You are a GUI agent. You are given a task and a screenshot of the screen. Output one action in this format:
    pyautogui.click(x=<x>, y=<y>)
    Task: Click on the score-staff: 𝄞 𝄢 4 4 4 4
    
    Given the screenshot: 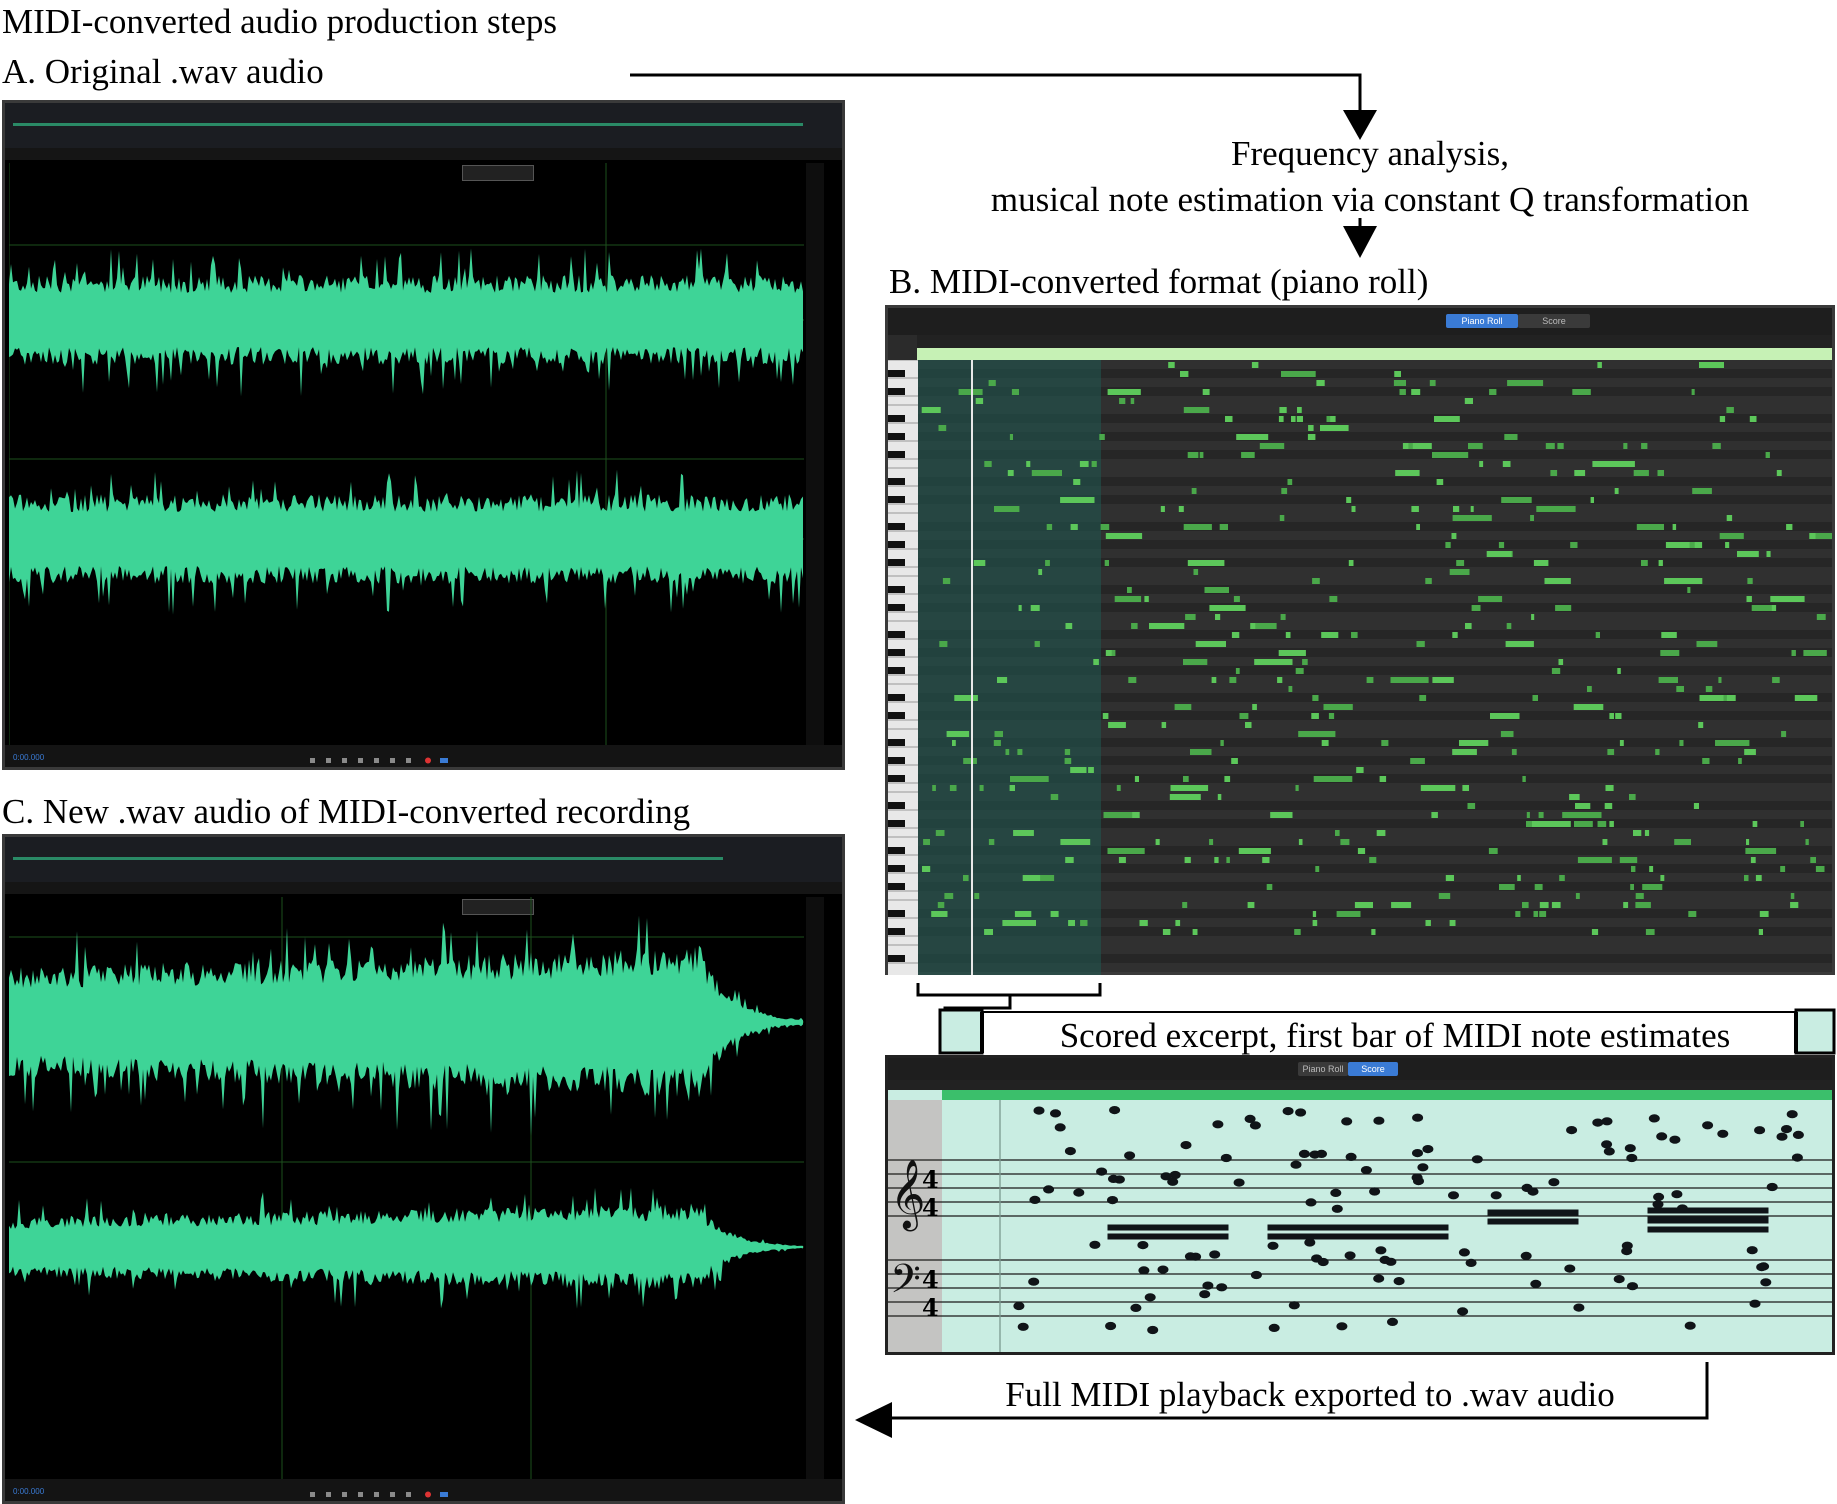 What is the action you would take?
    pyautogui.click(x=1360, y=1226)
    